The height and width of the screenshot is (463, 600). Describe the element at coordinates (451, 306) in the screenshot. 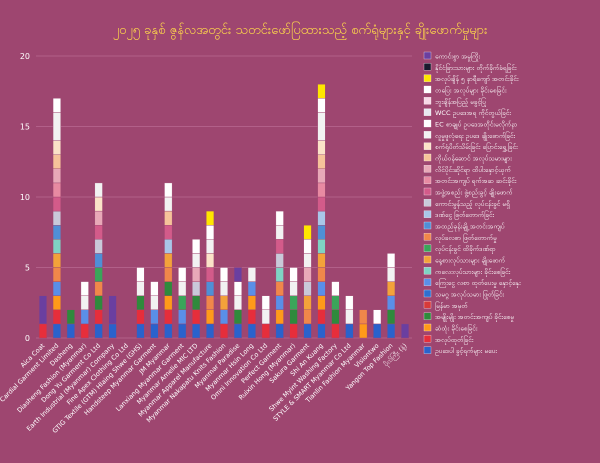

I see `legend-label: မြန်မာ အမှတ်` at that location.